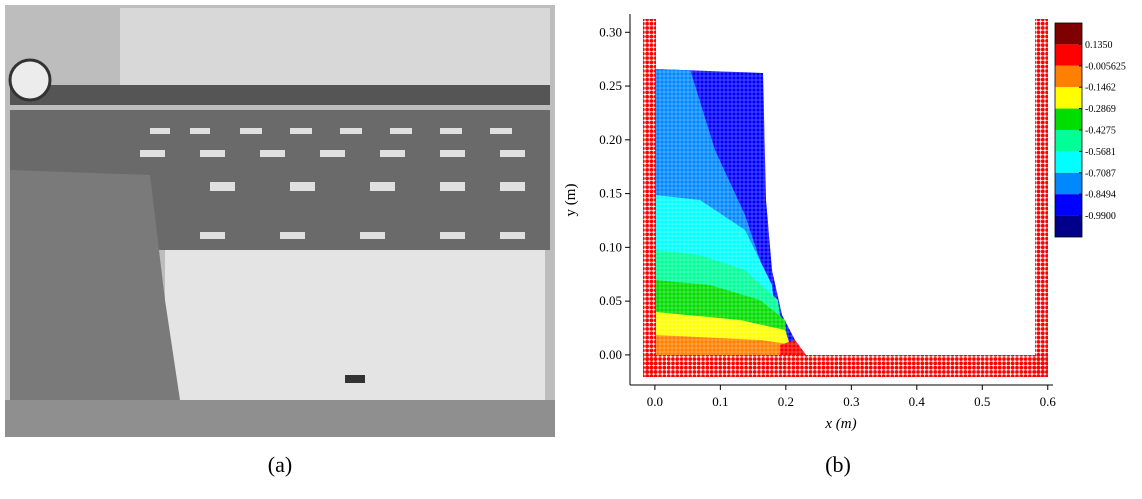 The height and width of the screenshot is (499, 1142). Describe the element at coordinates (1105, 66) in the screenshot. I see `colorbar-label: -0.005625` at that location.